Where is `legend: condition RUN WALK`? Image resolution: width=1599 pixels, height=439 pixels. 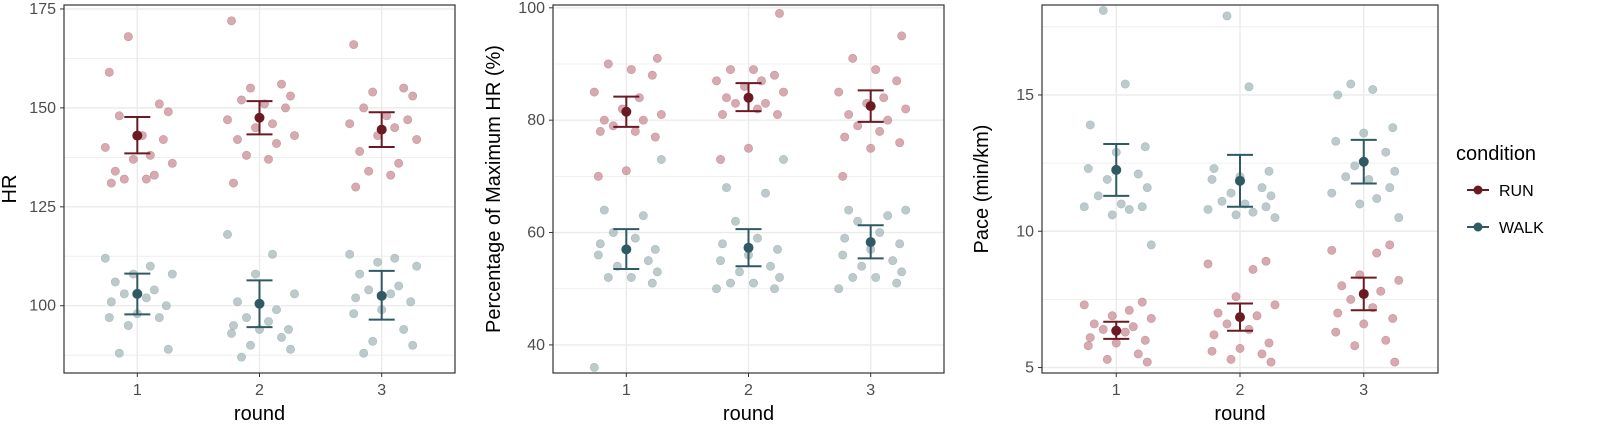 legend: condition RUN WALK is located at coordinates (1500, 190).